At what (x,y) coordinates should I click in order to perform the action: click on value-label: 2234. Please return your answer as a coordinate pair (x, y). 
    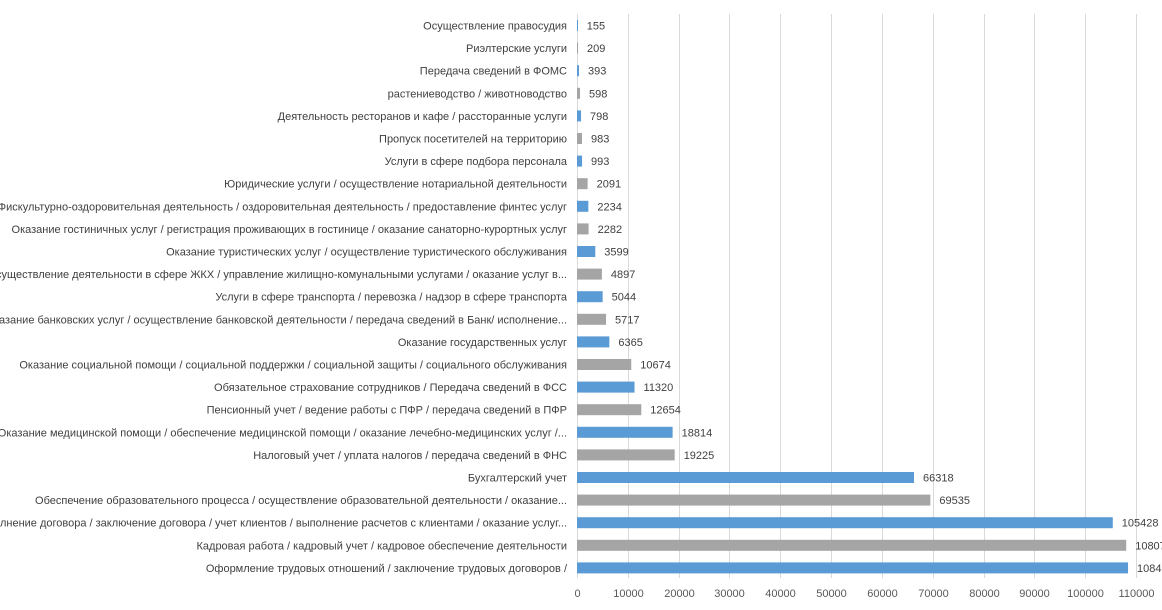
    Looking at the image, I should click on (609, 207).